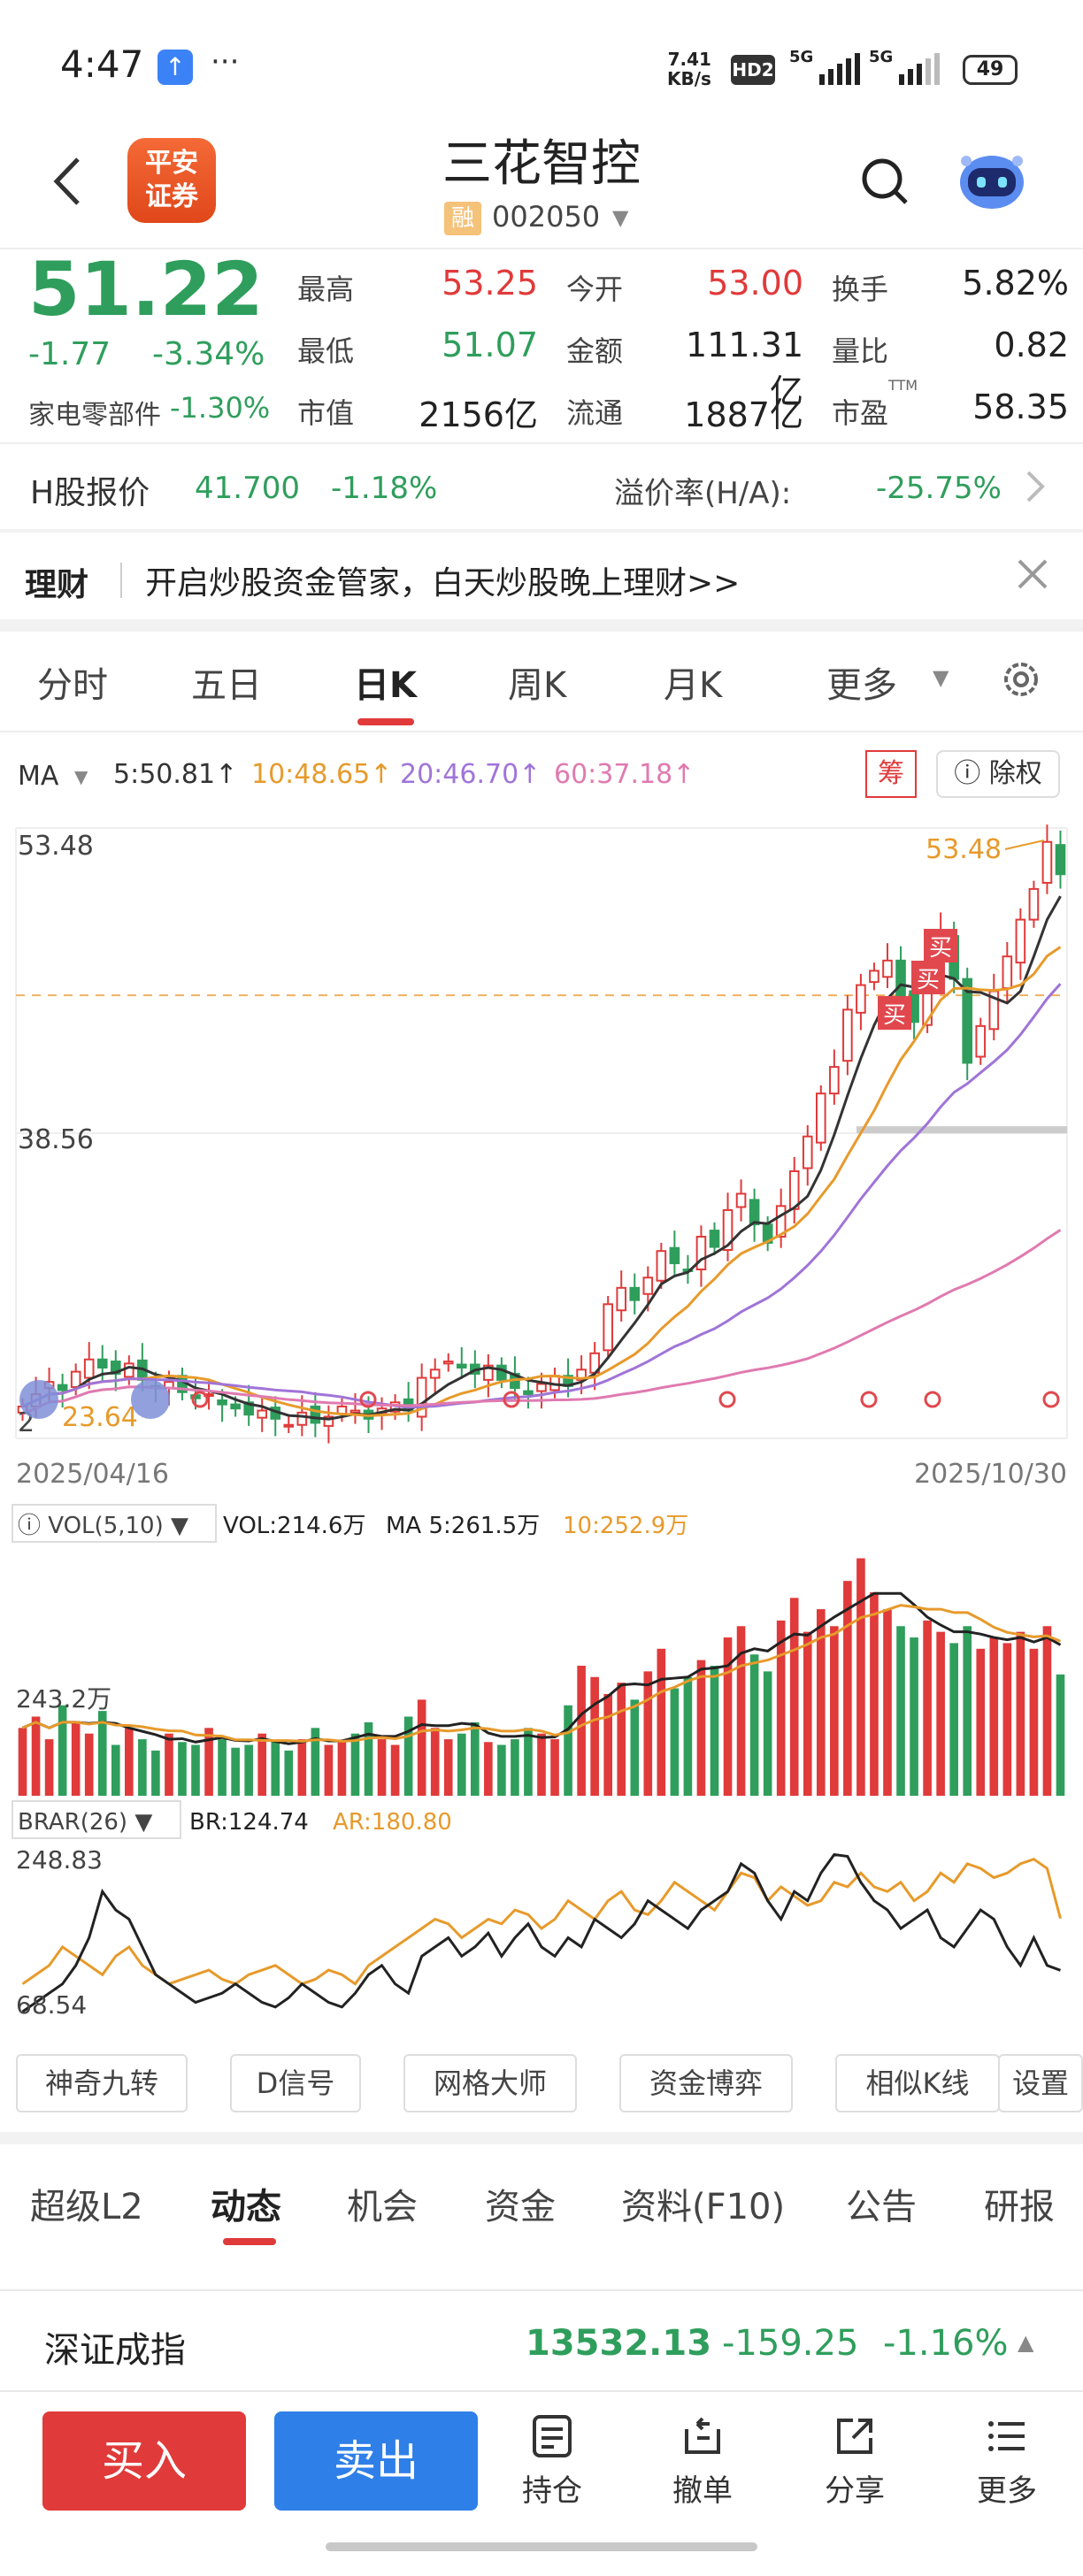 This screenshot has height=2576, width=1083. Describe the element at coordinates (220, 408) in the screenshot. I see `sector-change-pct: -1.30%` at that location.